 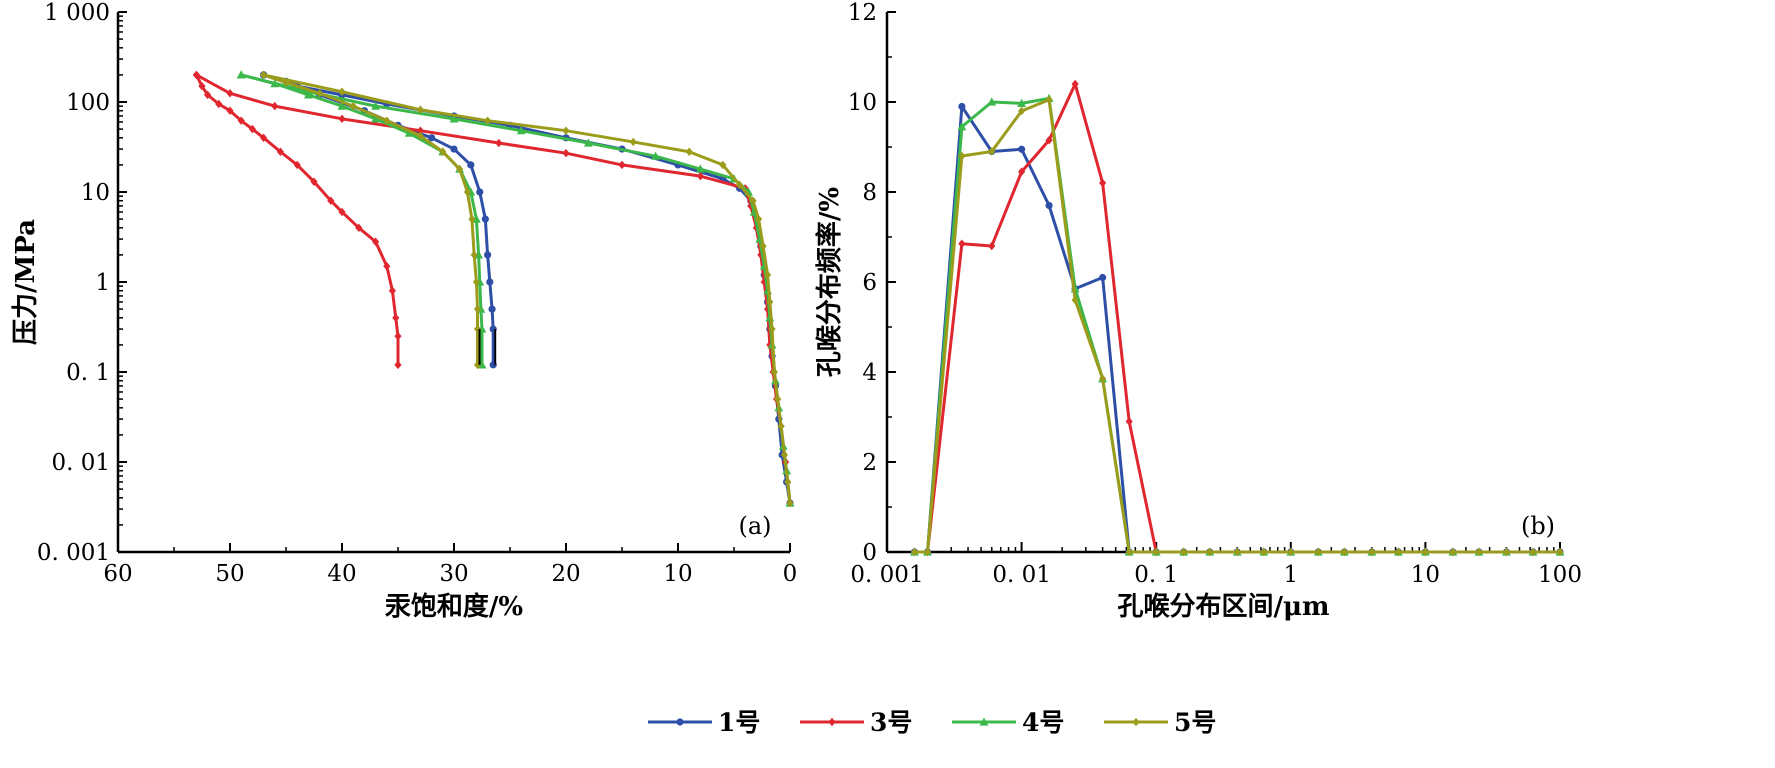 What do you see at coordinates (1290, 575) in the screenshot?
I see `panel-b-x-tick-label: 1` at bounding box center [1290, 575].